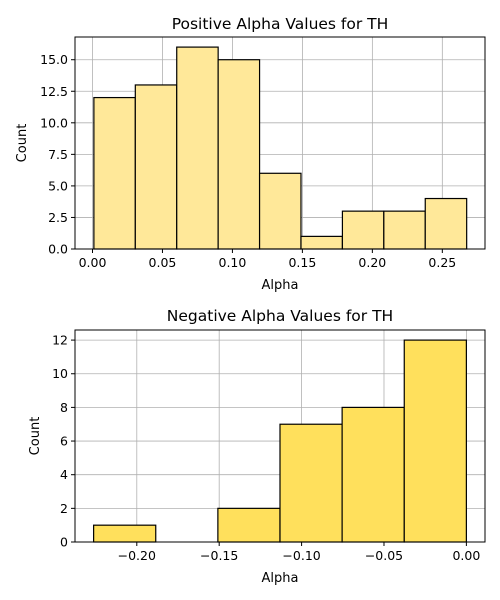 Image resolution: width=500 pixels, height=600 pixels. Describe the element at coordinates (58, 154) in the screenshot. I see `y-tick-label: 7.5` at that location.